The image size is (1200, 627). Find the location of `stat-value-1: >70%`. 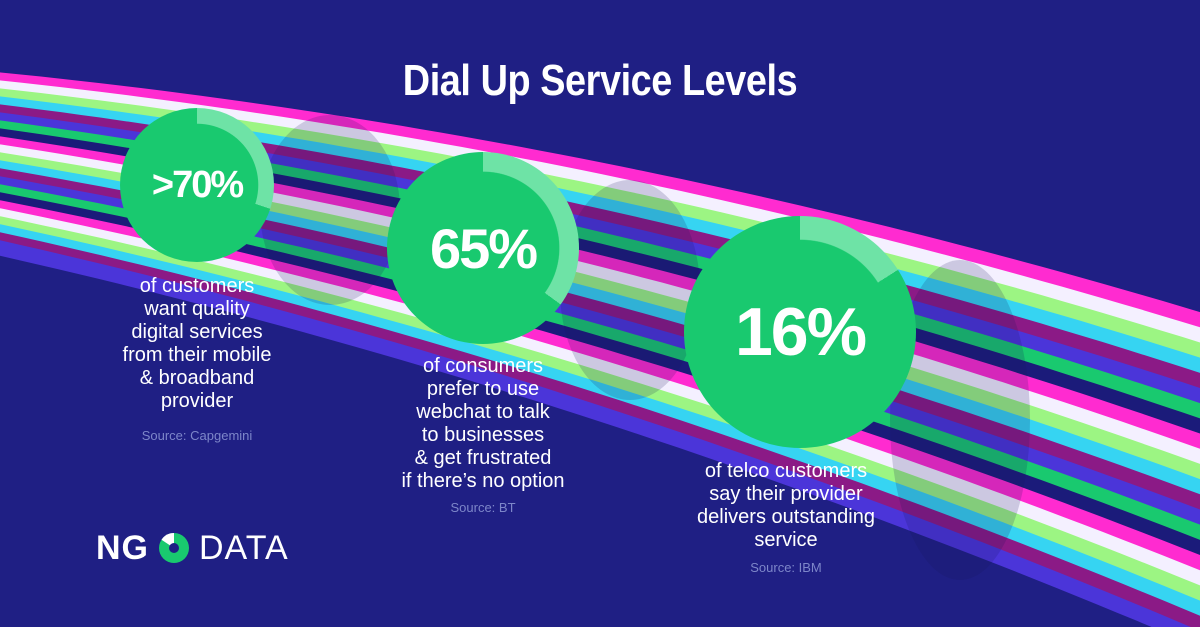

stat-value-1: >70% is located at coordinates (197, 184).